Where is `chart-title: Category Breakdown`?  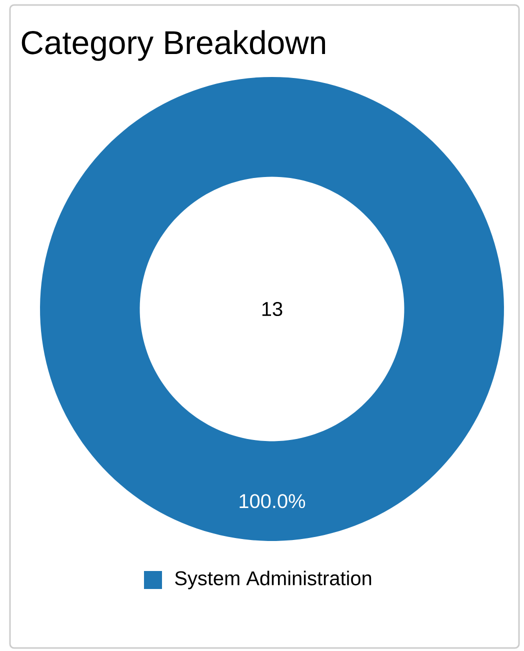
chart-title: Category Breakdown is located at coordinates (174, 45).